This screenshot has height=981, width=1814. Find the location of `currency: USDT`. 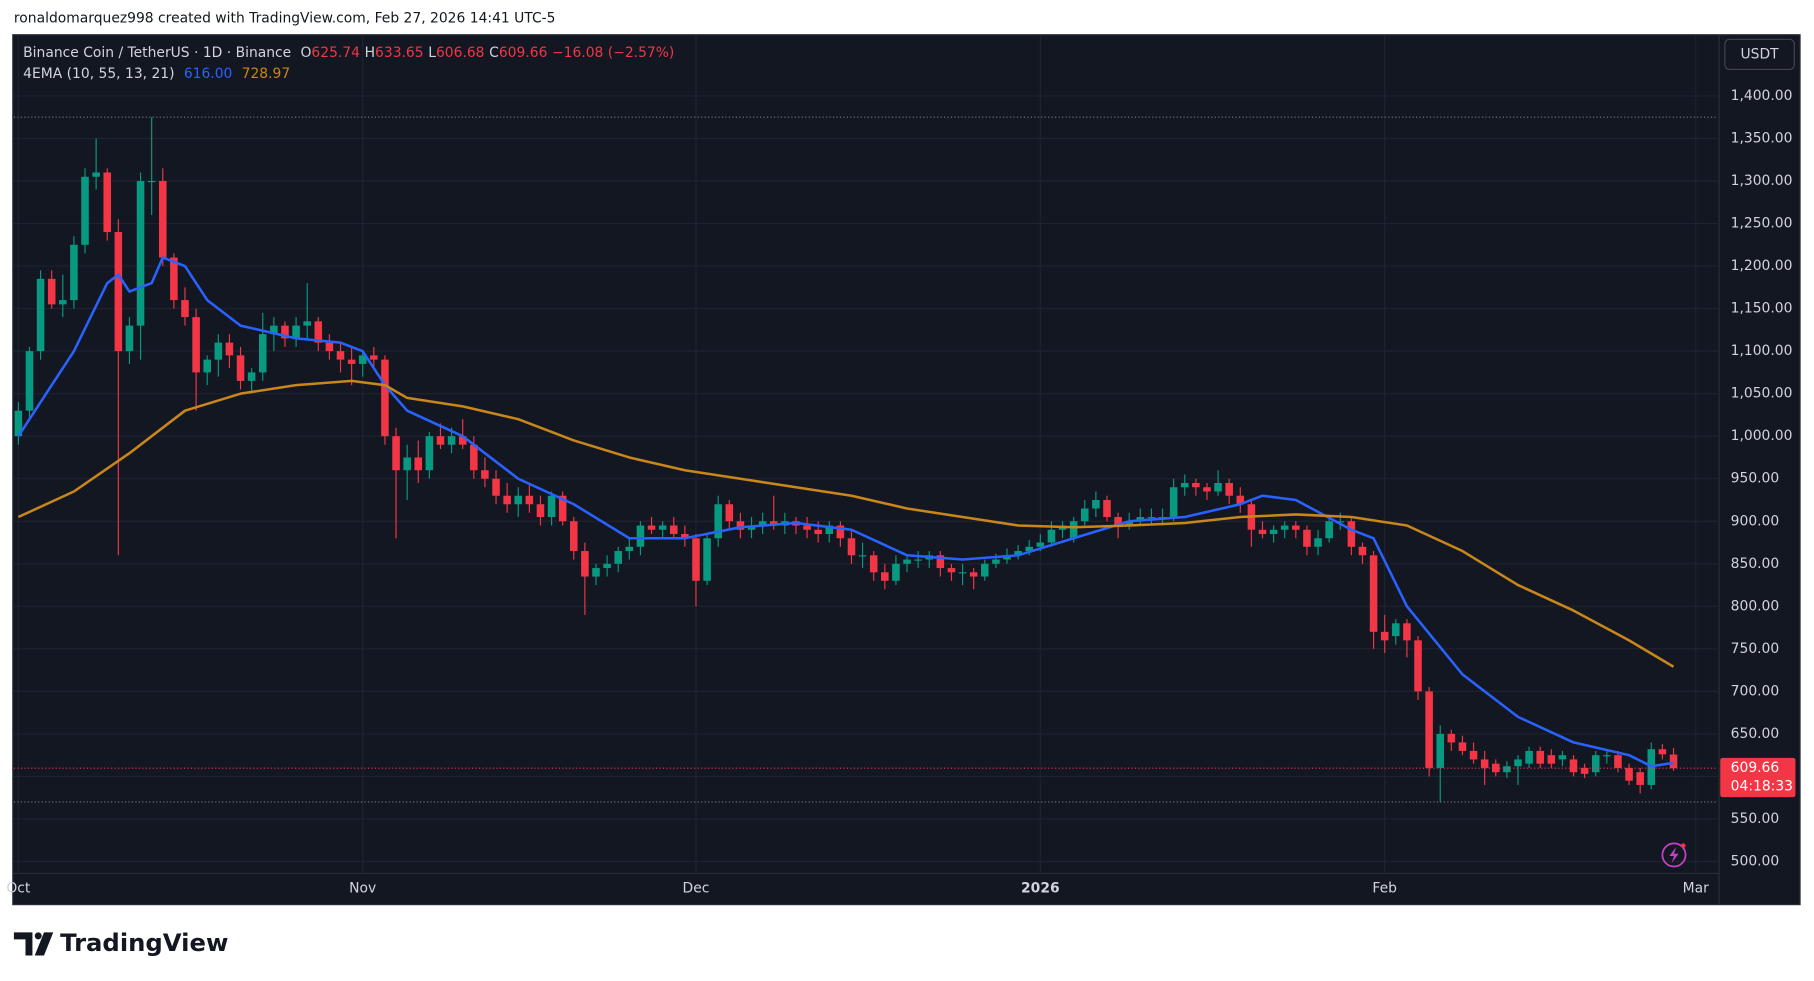

currency: USDT is located at coordinates (1760, 54).